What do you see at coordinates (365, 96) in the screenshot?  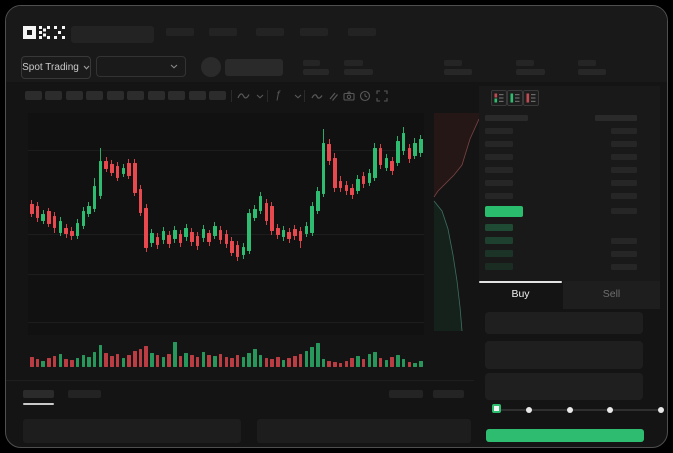 I see `history-clock-icon` at bounding box center [365, 96].